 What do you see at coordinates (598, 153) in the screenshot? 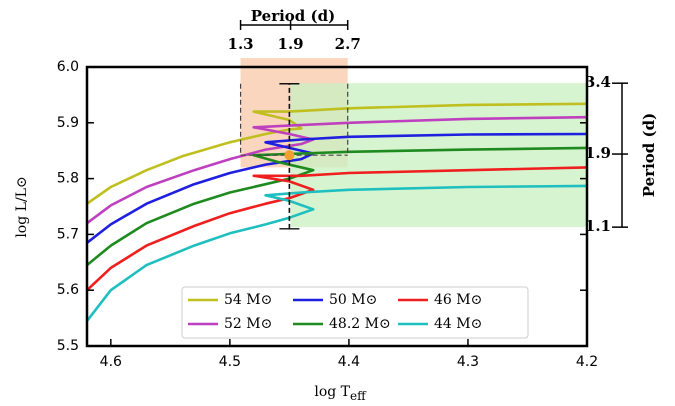
I see `right-tick-label: 1.9` at bounding box center [598, 153].